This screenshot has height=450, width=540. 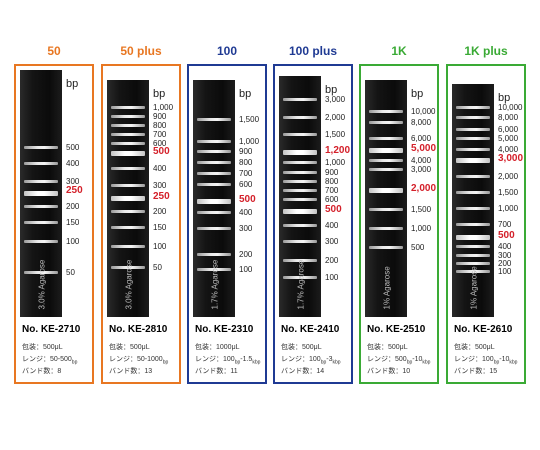 What do you see at coordinates (511, 158) in the screenshot?
I see `highlight-size-label: 3,000` at bounding box center [511, 158].